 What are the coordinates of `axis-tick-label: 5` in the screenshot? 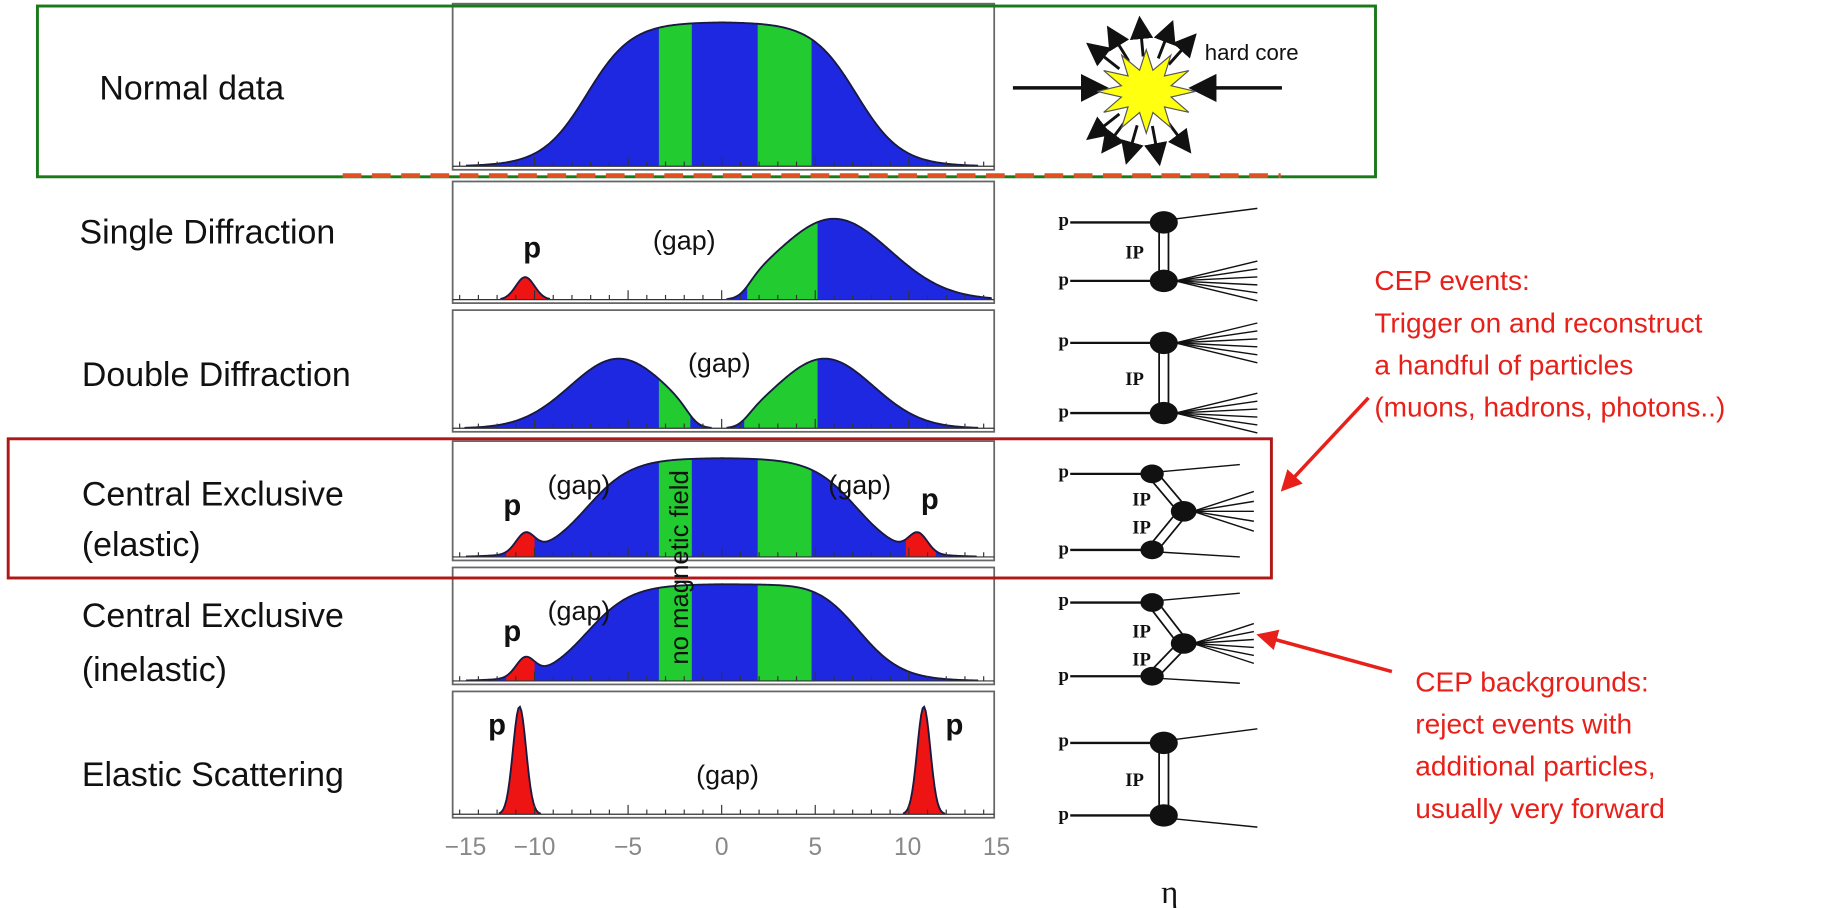 It's located at (815, 847).